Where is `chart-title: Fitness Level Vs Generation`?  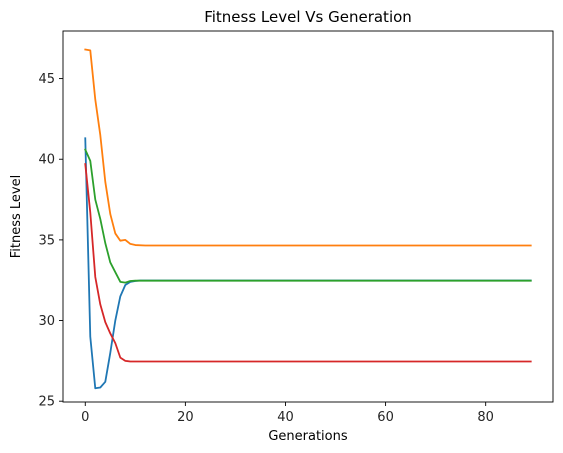
chart-title: Fitness Level Vs Generation is located at coordinates (308, 17).